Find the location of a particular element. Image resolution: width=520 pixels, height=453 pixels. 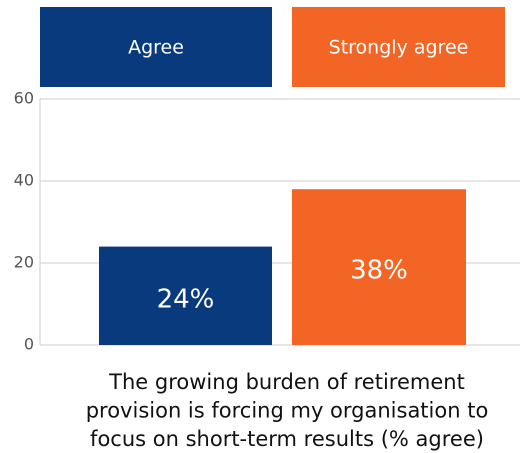

y-tick-label: 60 is located at coordinates (24, 98).